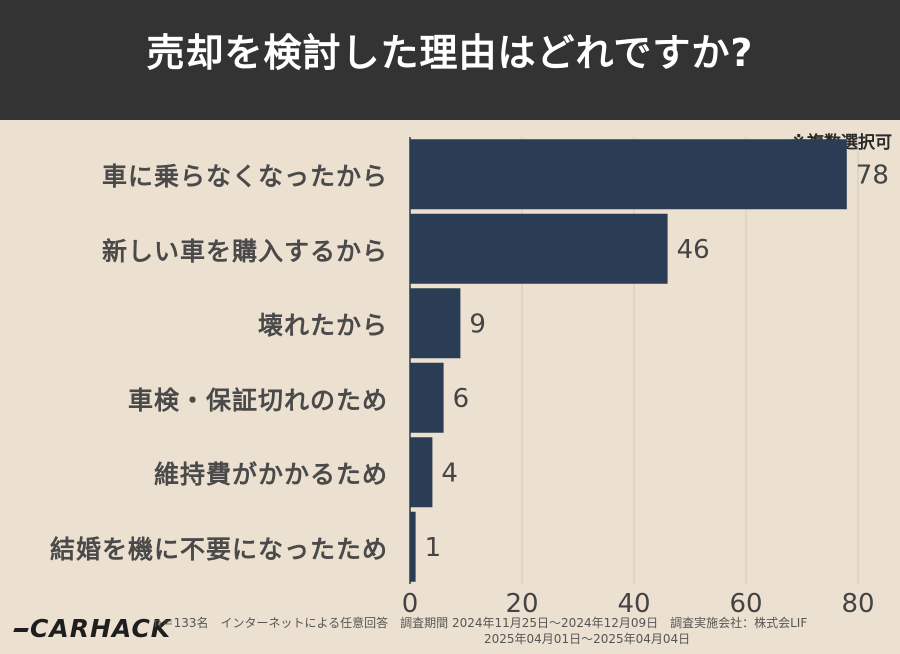  Describe the element at coordinates (693, 250) in the screenshot. I see `bar-value-label: 46` at that location.